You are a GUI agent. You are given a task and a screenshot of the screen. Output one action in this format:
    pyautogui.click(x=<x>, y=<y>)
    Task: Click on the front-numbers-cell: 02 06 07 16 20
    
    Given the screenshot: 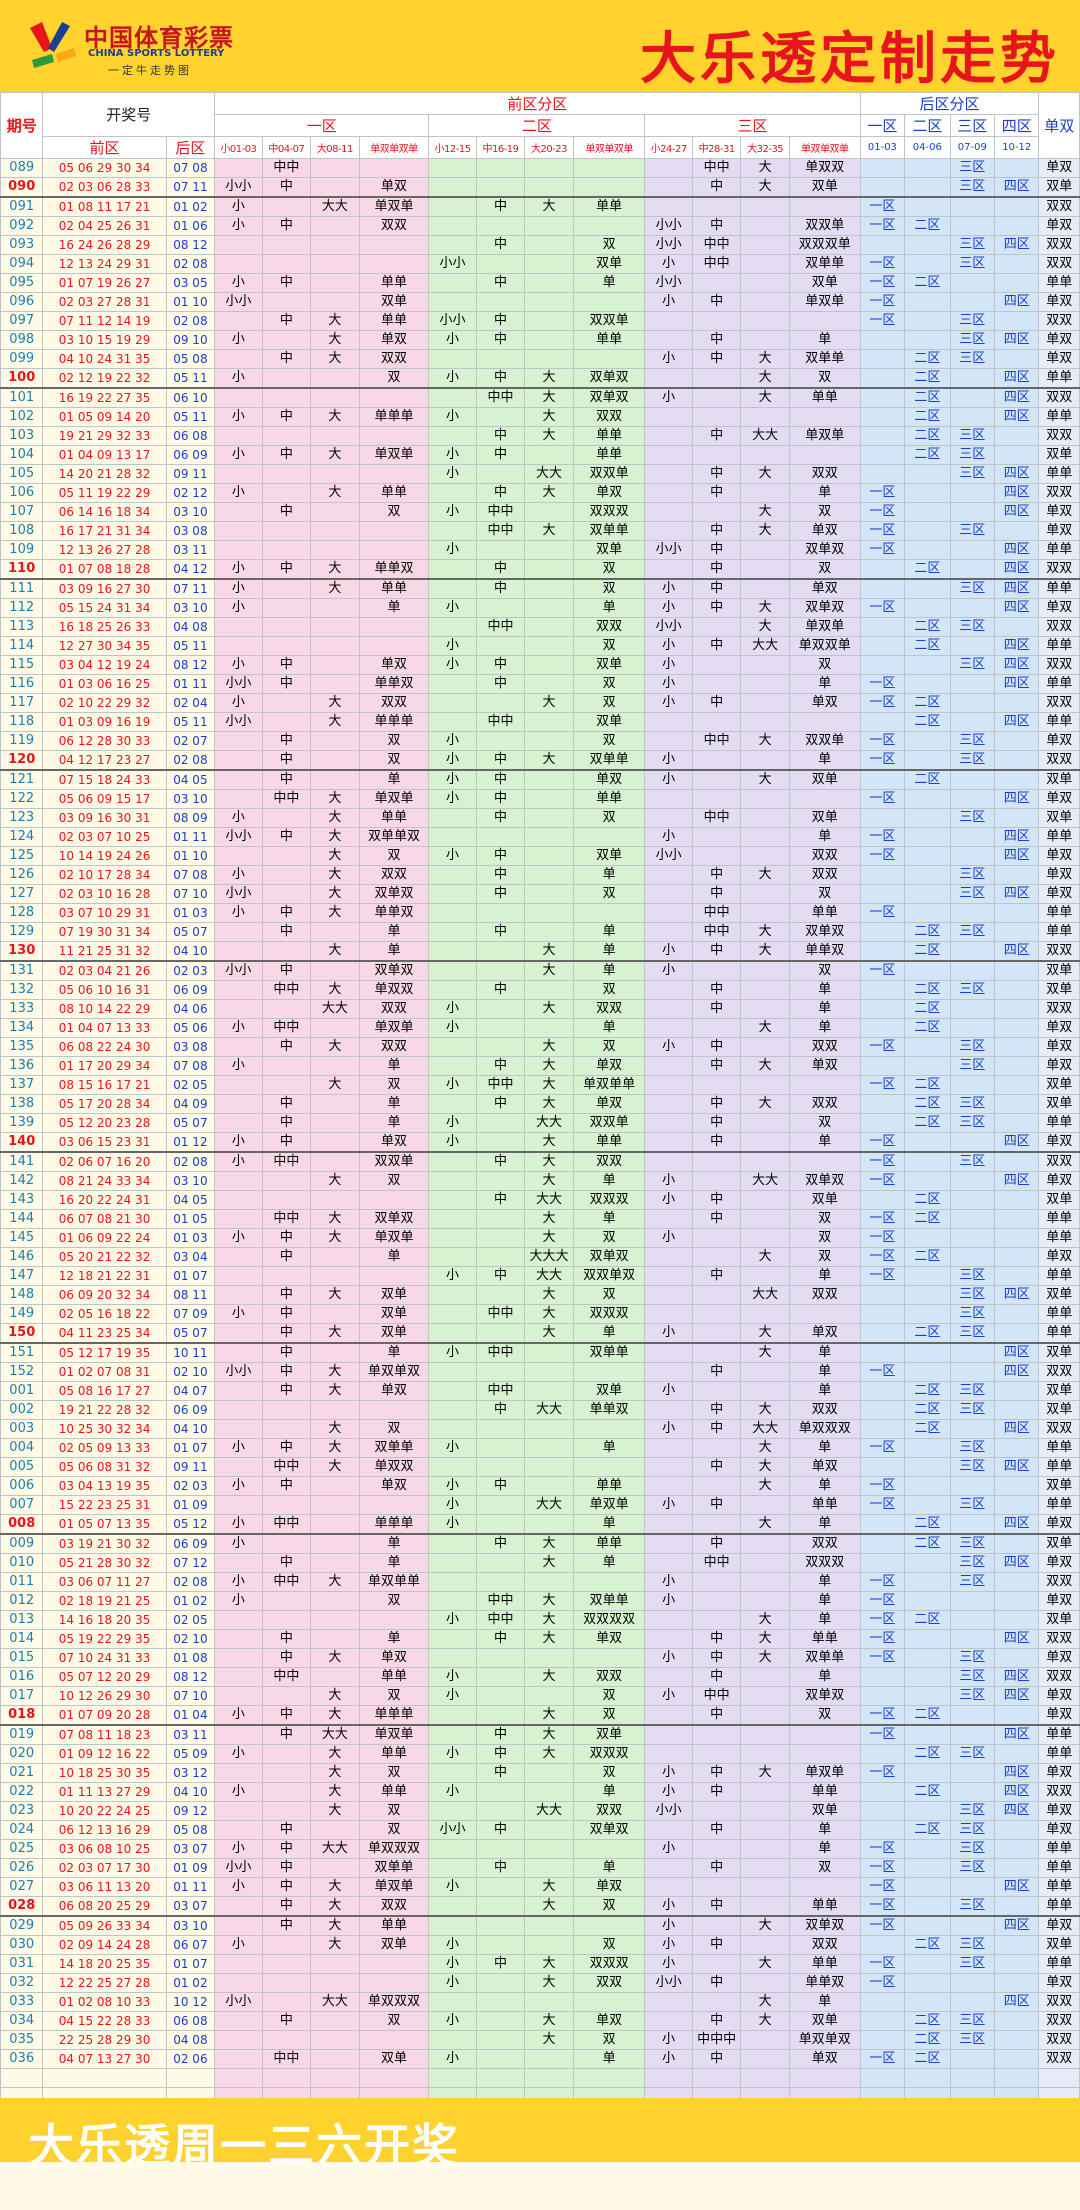 What is the action you would take?
    pyautogui.click(x=104, y=1161)
    